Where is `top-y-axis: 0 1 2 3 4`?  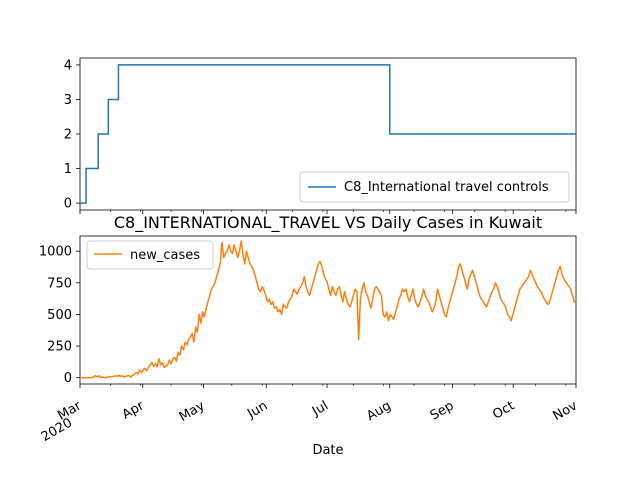 top-y-axis: 0 1 2 3 4 is located at coordinates (72, 135).